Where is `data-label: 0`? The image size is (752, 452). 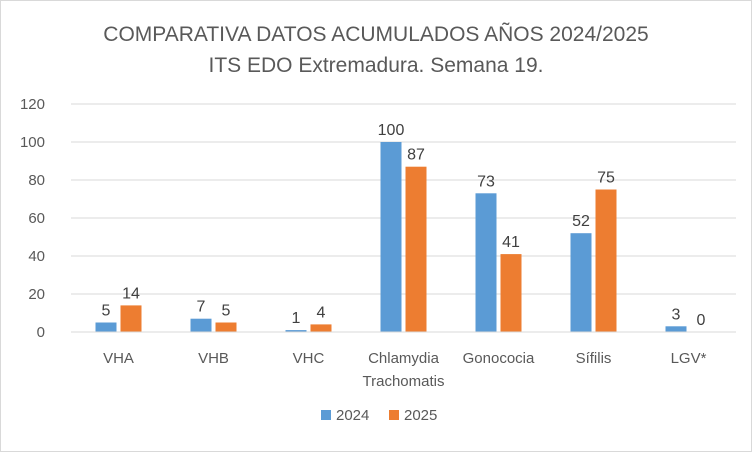
data-label: 0 is located at coordinates (701, 320).